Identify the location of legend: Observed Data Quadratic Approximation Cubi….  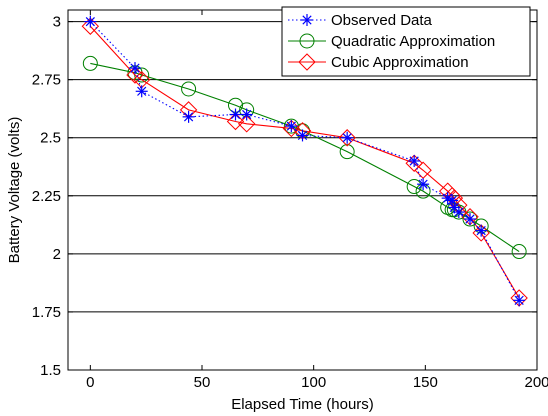
(406, 41).